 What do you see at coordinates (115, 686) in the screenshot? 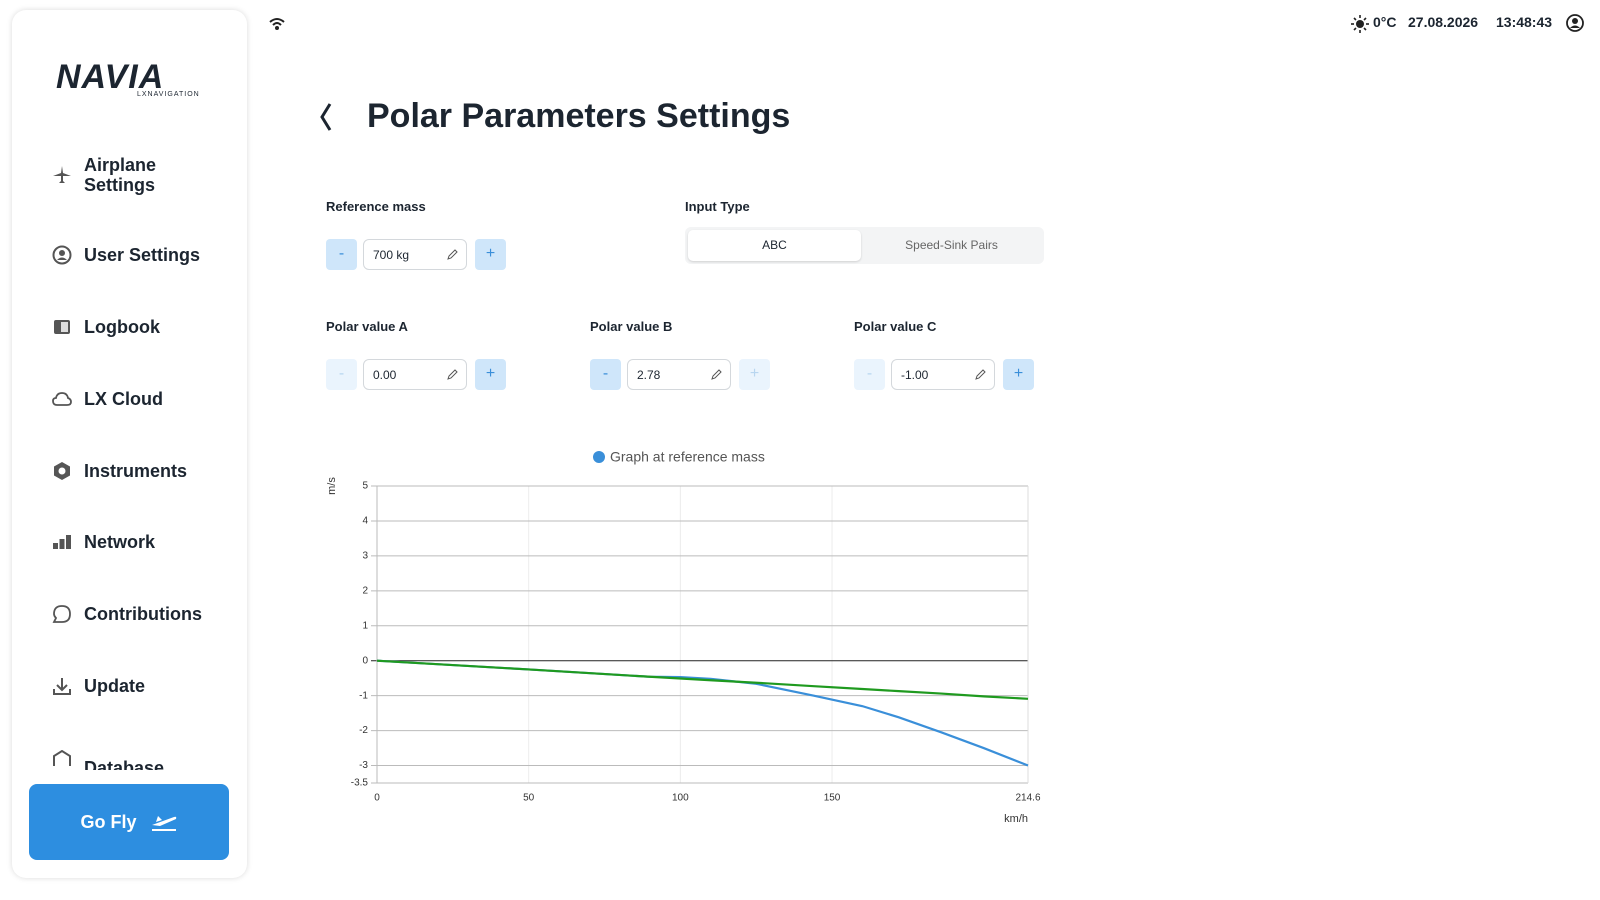
I see `nav-item: Update` at bounding box center [115, 686].